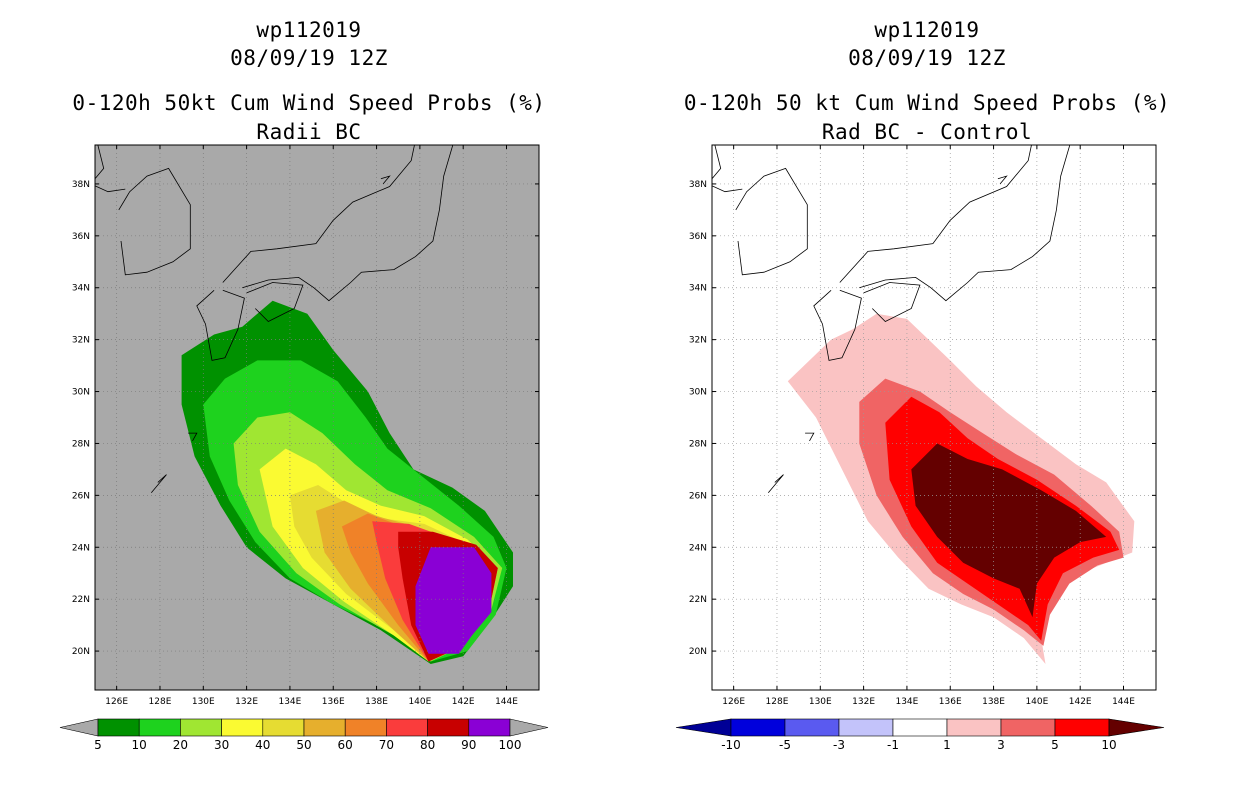 The height and width of the screenshot is (800, 1236). Describe the element at coordinates (893, 745) in the screenshot. I see `colorbar-label: -1` at that location.